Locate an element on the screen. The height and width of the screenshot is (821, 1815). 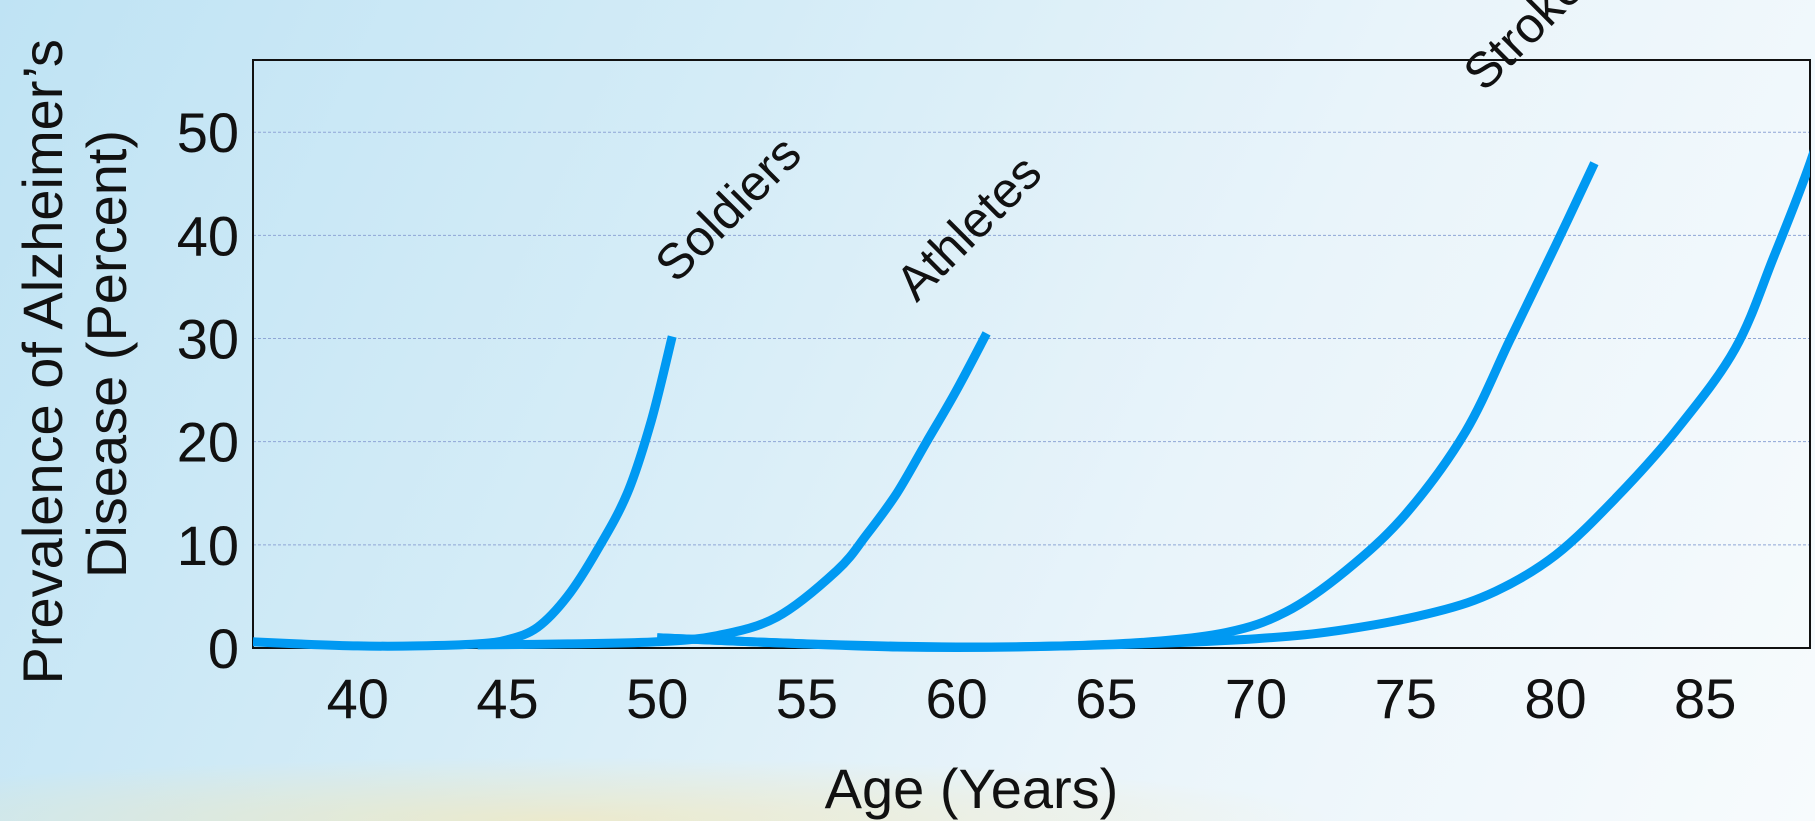
x-tick-55: 55 is located at coordinates (807, 698).